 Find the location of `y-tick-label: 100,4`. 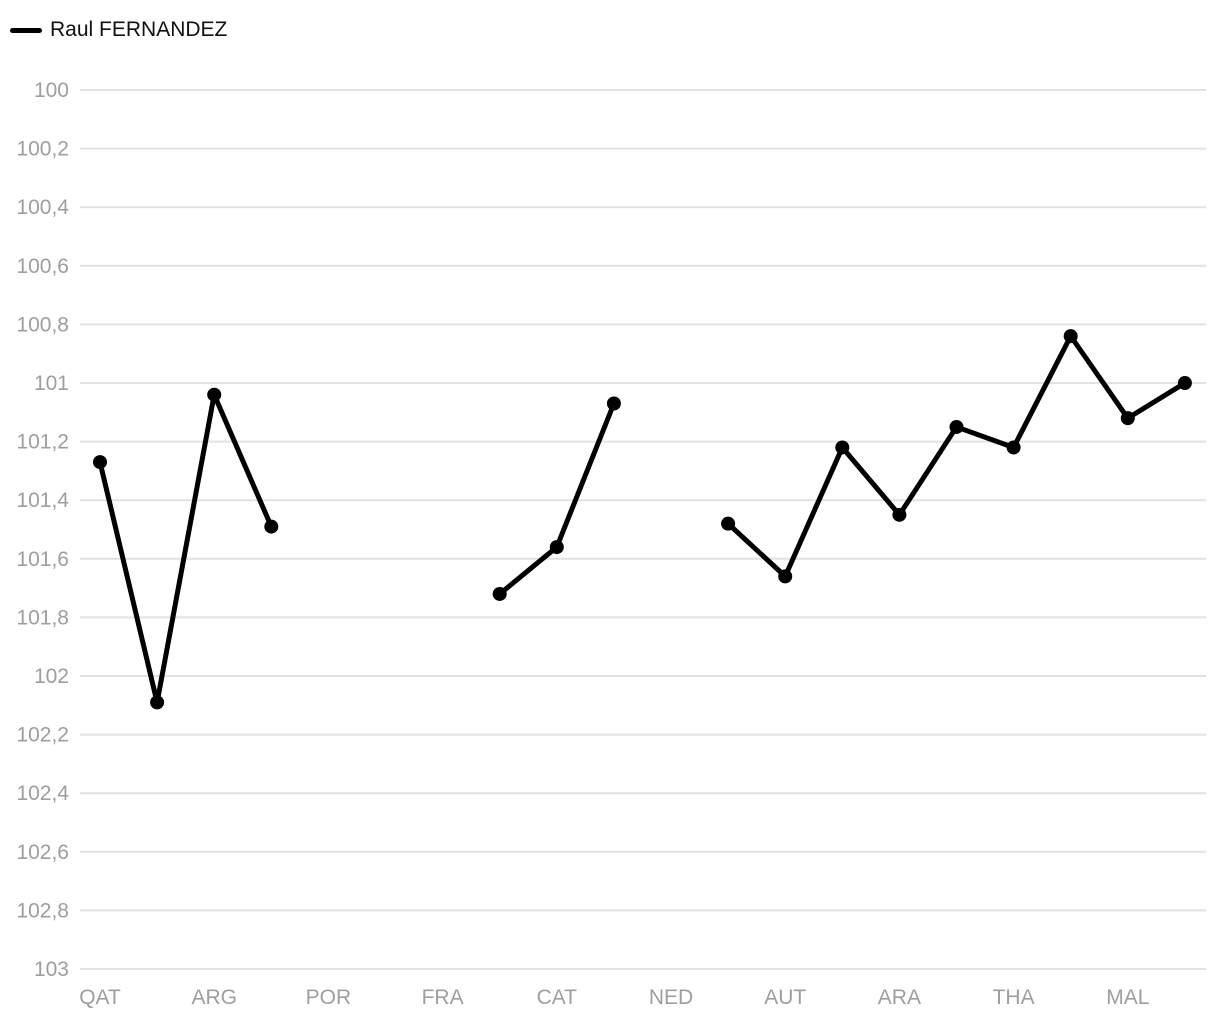

y-tick-label: 100,4 is located at coordinates (42, 207).